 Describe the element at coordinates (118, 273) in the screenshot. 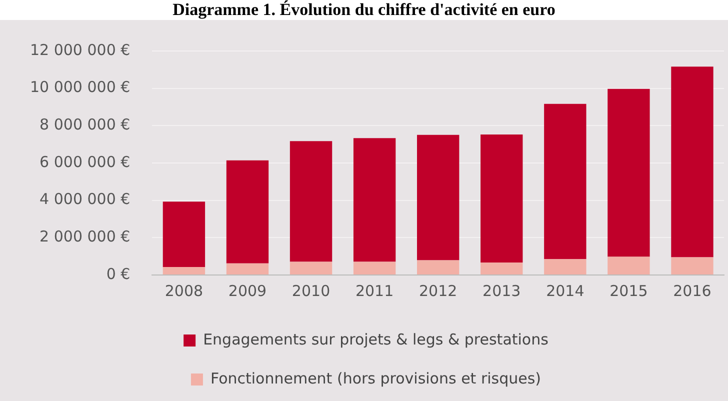

I see `y-tick-label: 0 €` at that location.